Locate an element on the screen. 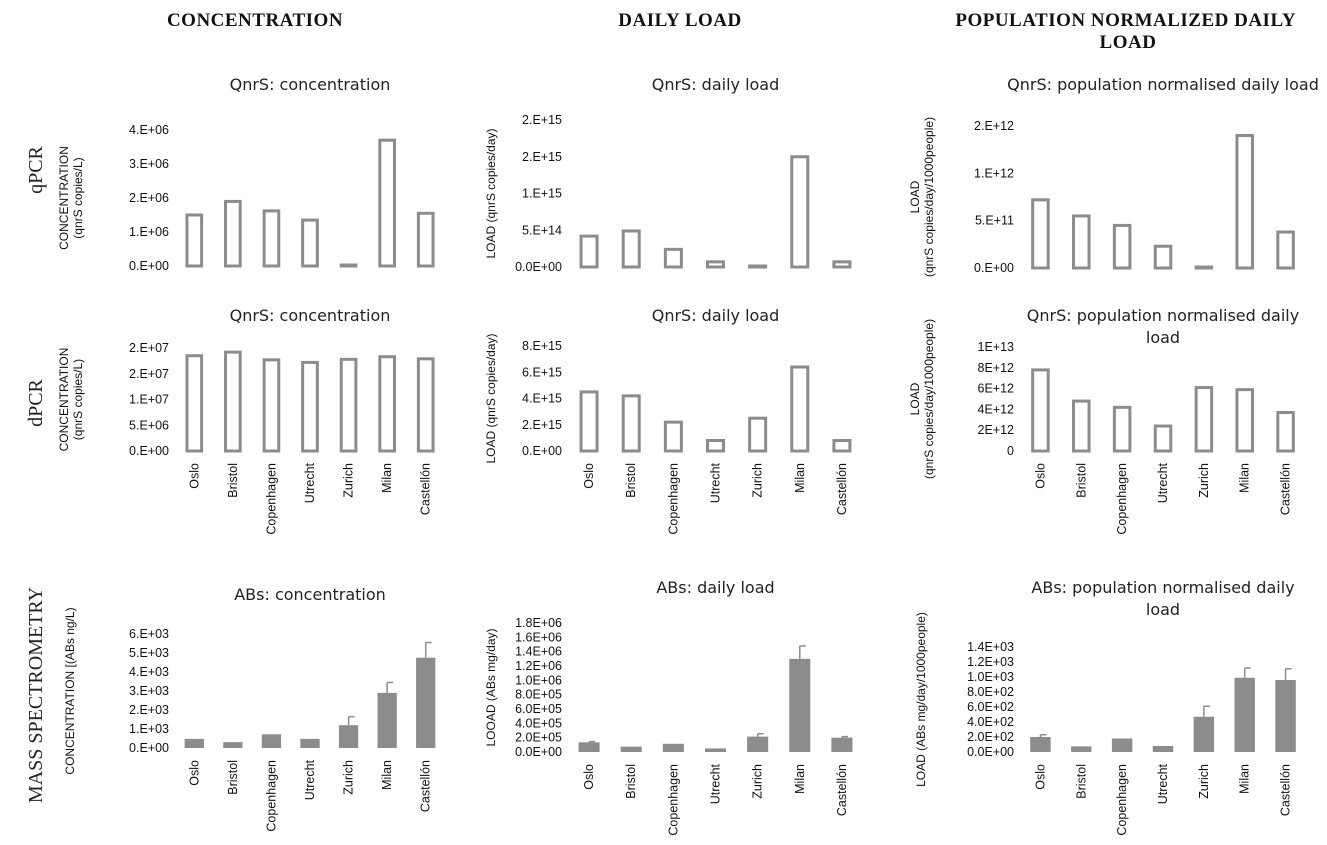 This screenshot has height=845, width=1327. y-tick-label: 4.E+06 is located at coordinates (149, 130).